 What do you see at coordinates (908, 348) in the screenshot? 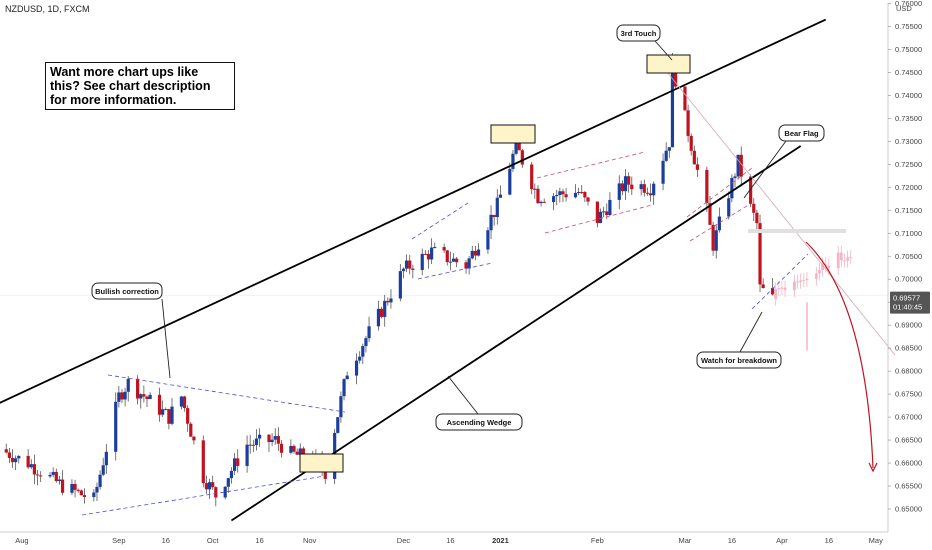
I see `price-tick-label: 0.68500` at bounding box center [908, 348].